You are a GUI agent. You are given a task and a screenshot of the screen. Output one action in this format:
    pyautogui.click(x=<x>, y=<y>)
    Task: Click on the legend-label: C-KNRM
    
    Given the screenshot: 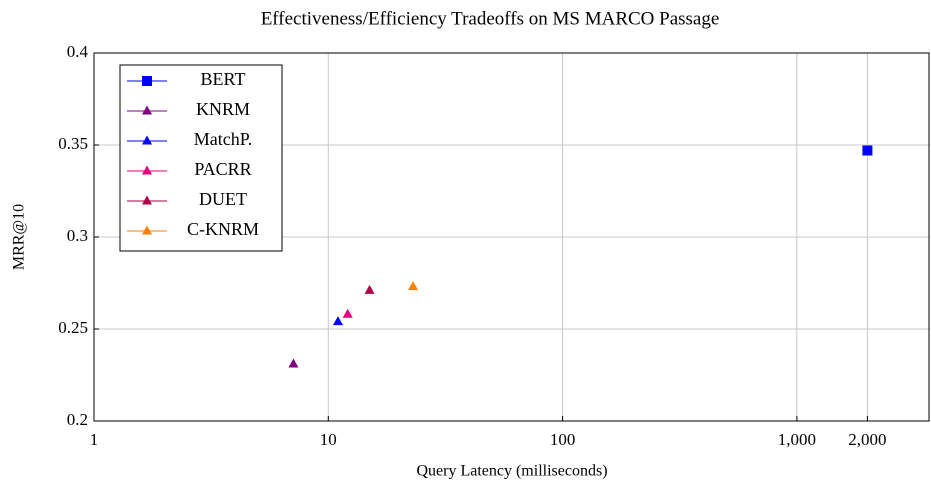 What is the action you would take?
    pyautogui.click(x=223, y=229)
    